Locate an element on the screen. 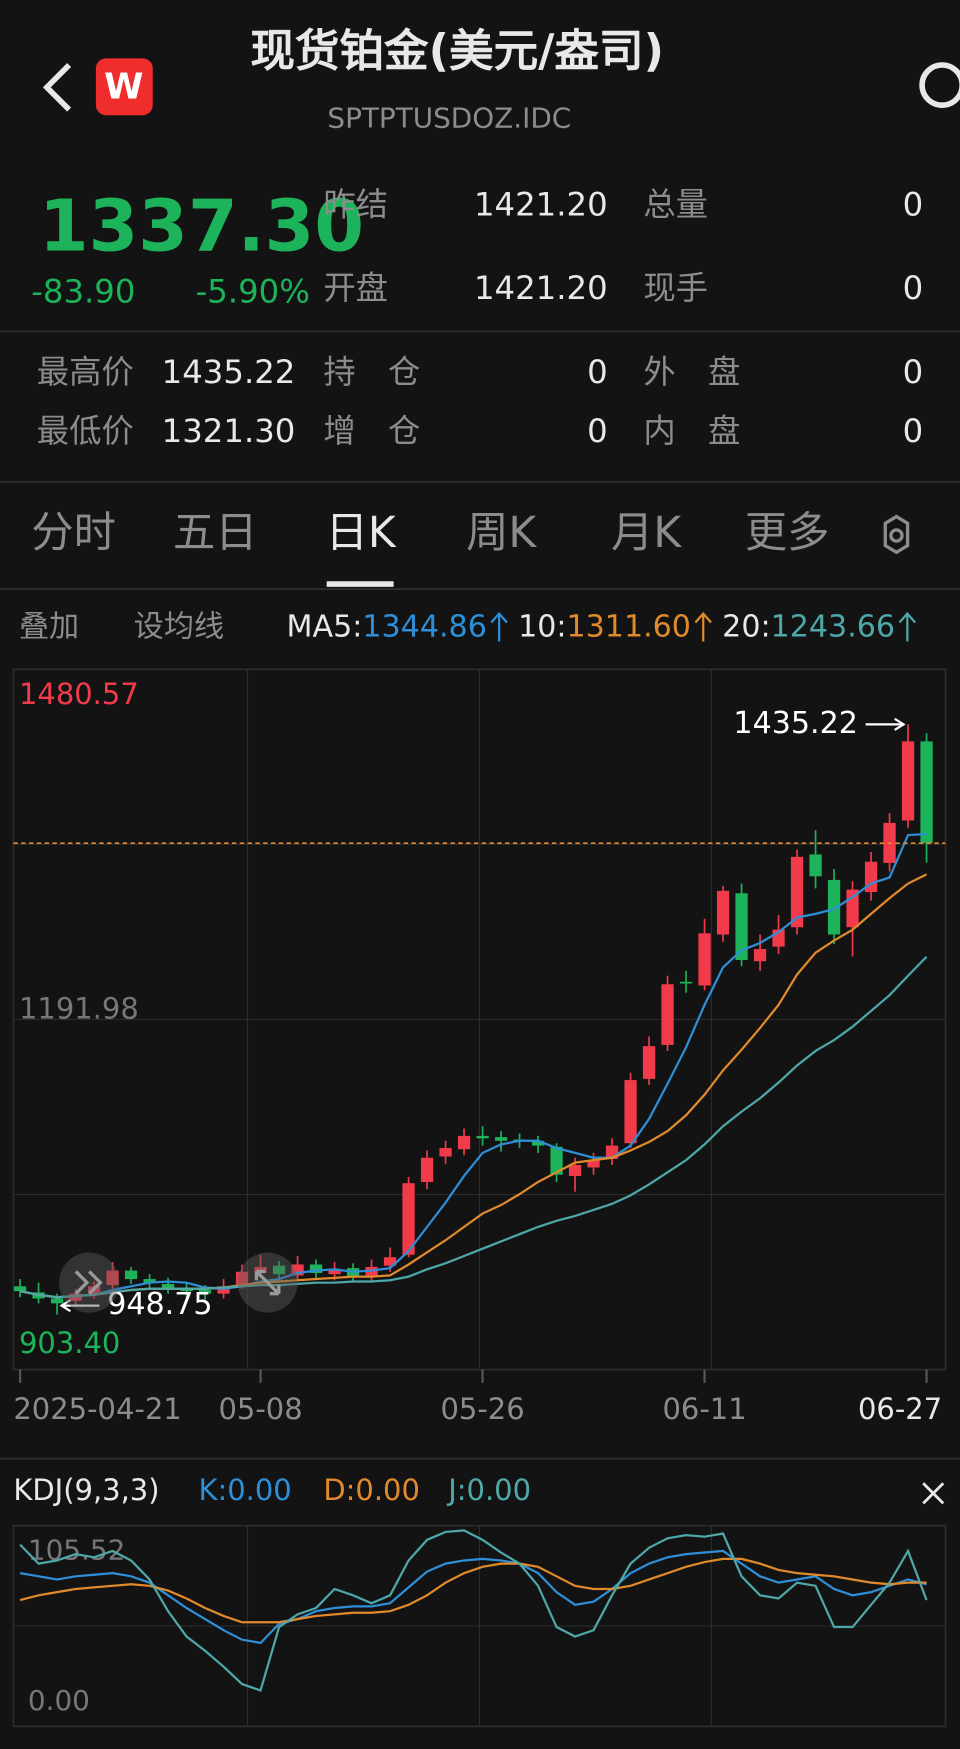  y-tick-label: 105.52 is located at coordinates (76, 1549).